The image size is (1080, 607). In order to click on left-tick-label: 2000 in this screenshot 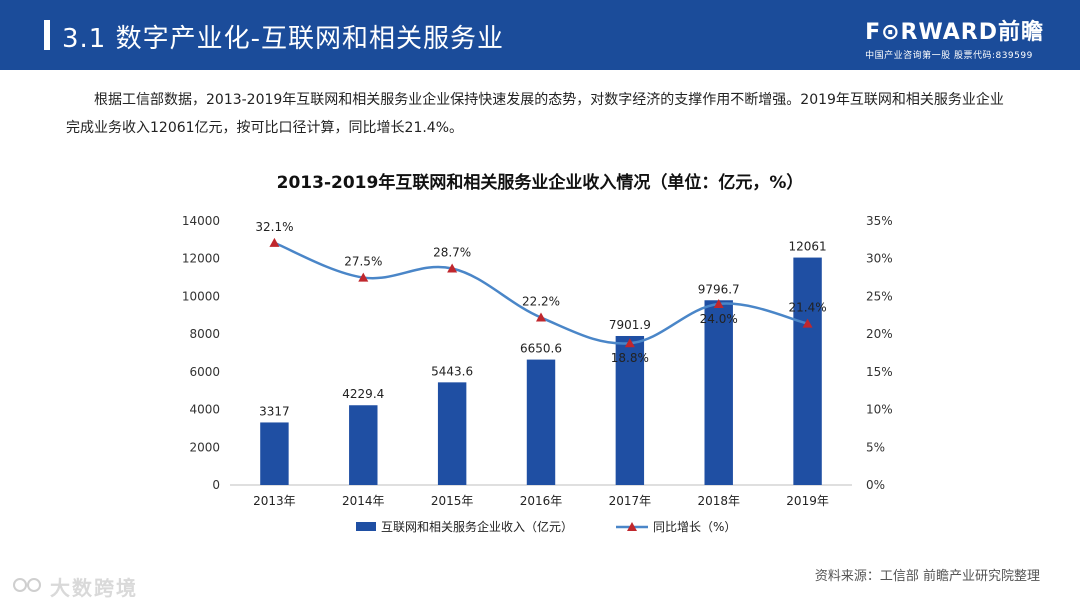, I will do `click(204, 447)`.